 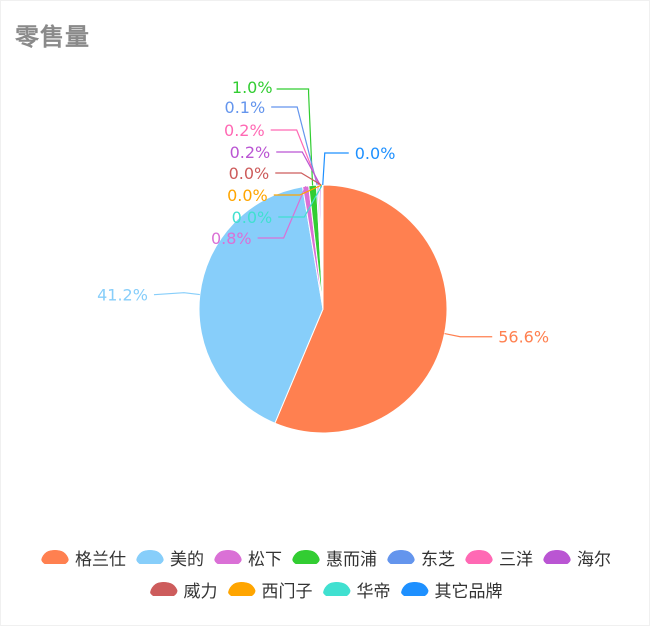 What do you see at coordinates (468, 591) in the screenshot?
I see `legend-label: 其它品牌` at bounding box center [468, 591].